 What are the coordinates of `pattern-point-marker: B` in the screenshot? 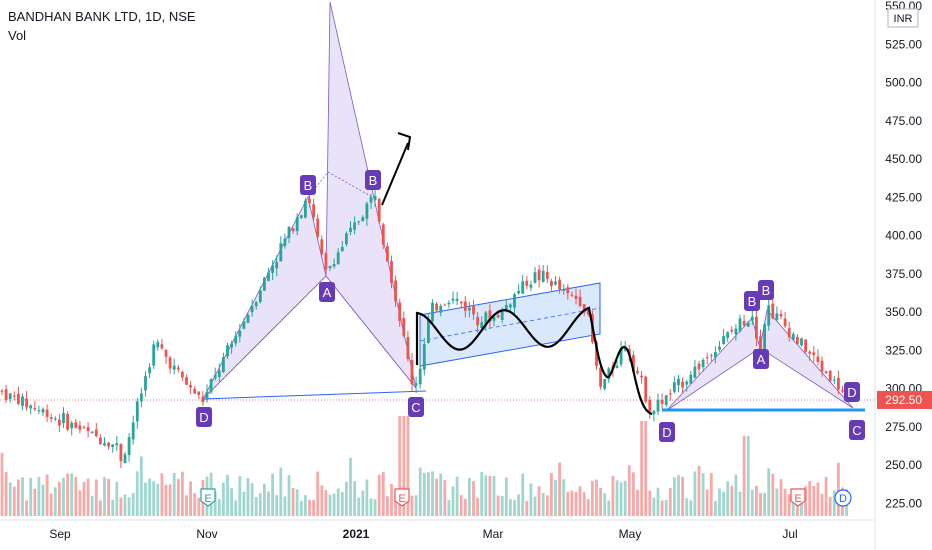 It's located at (752, 301).